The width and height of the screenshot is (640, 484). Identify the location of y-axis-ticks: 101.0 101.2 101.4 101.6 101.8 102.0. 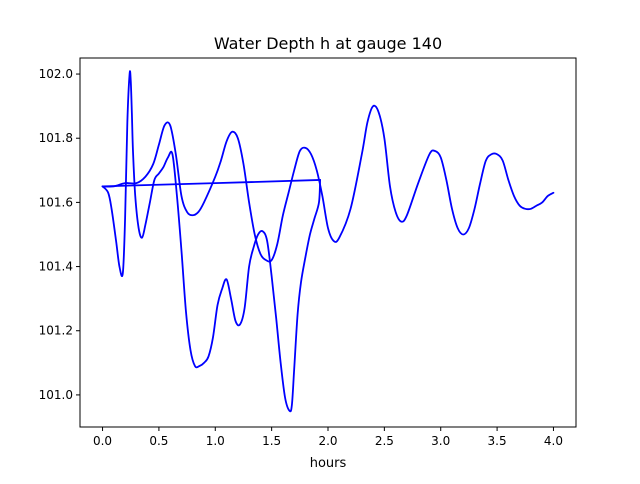
(59, 234).